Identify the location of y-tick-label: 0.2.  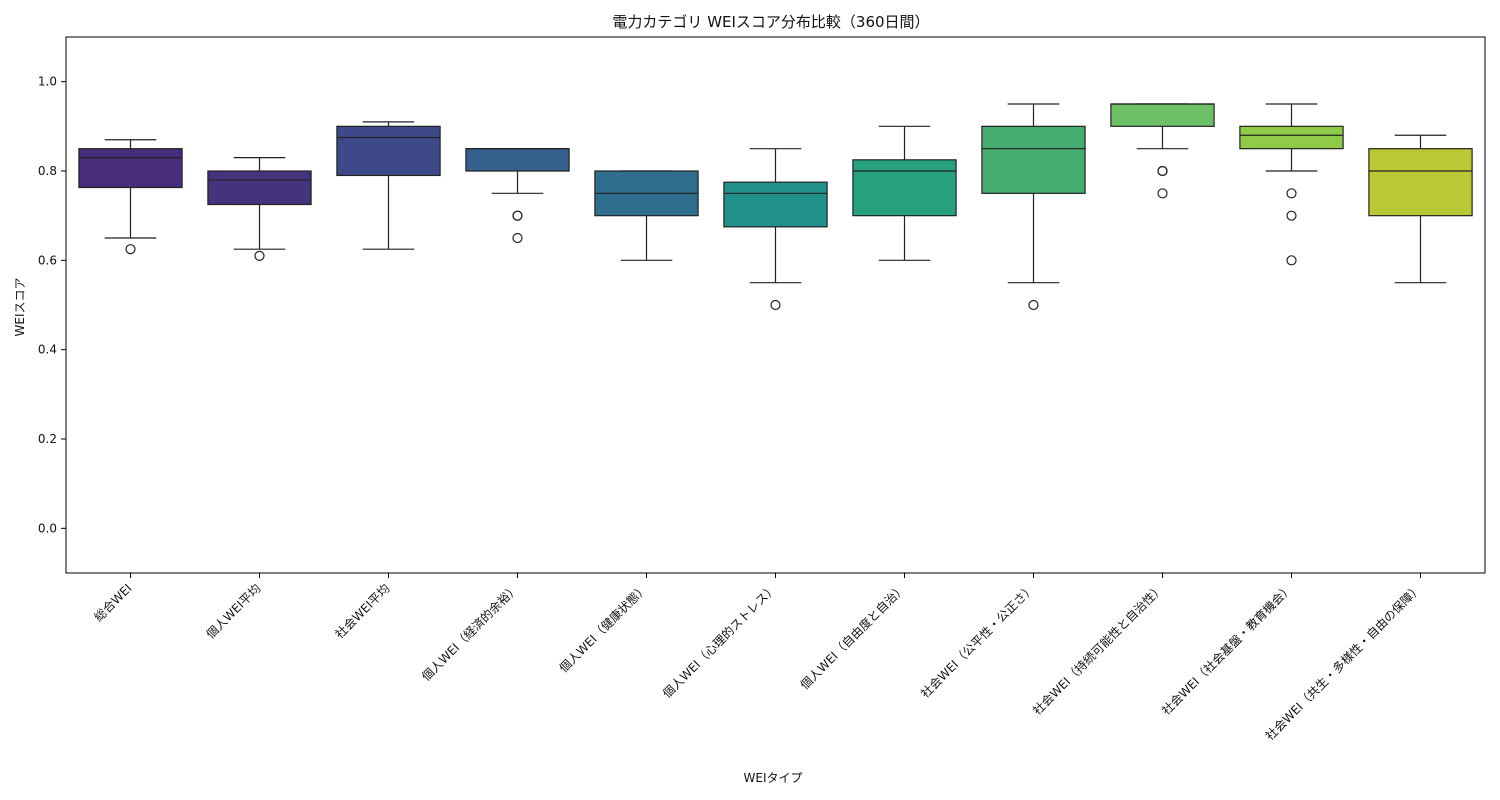
(47, 439).